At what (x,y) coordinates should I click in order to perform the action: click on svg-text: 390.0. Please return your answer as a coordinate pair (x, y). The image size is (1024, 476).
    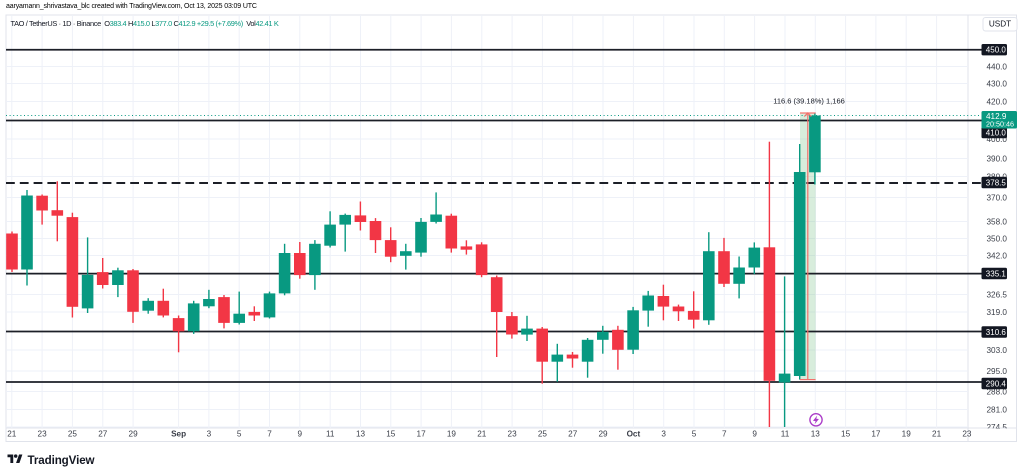
    Looking at the image, I should click on (997, 159).